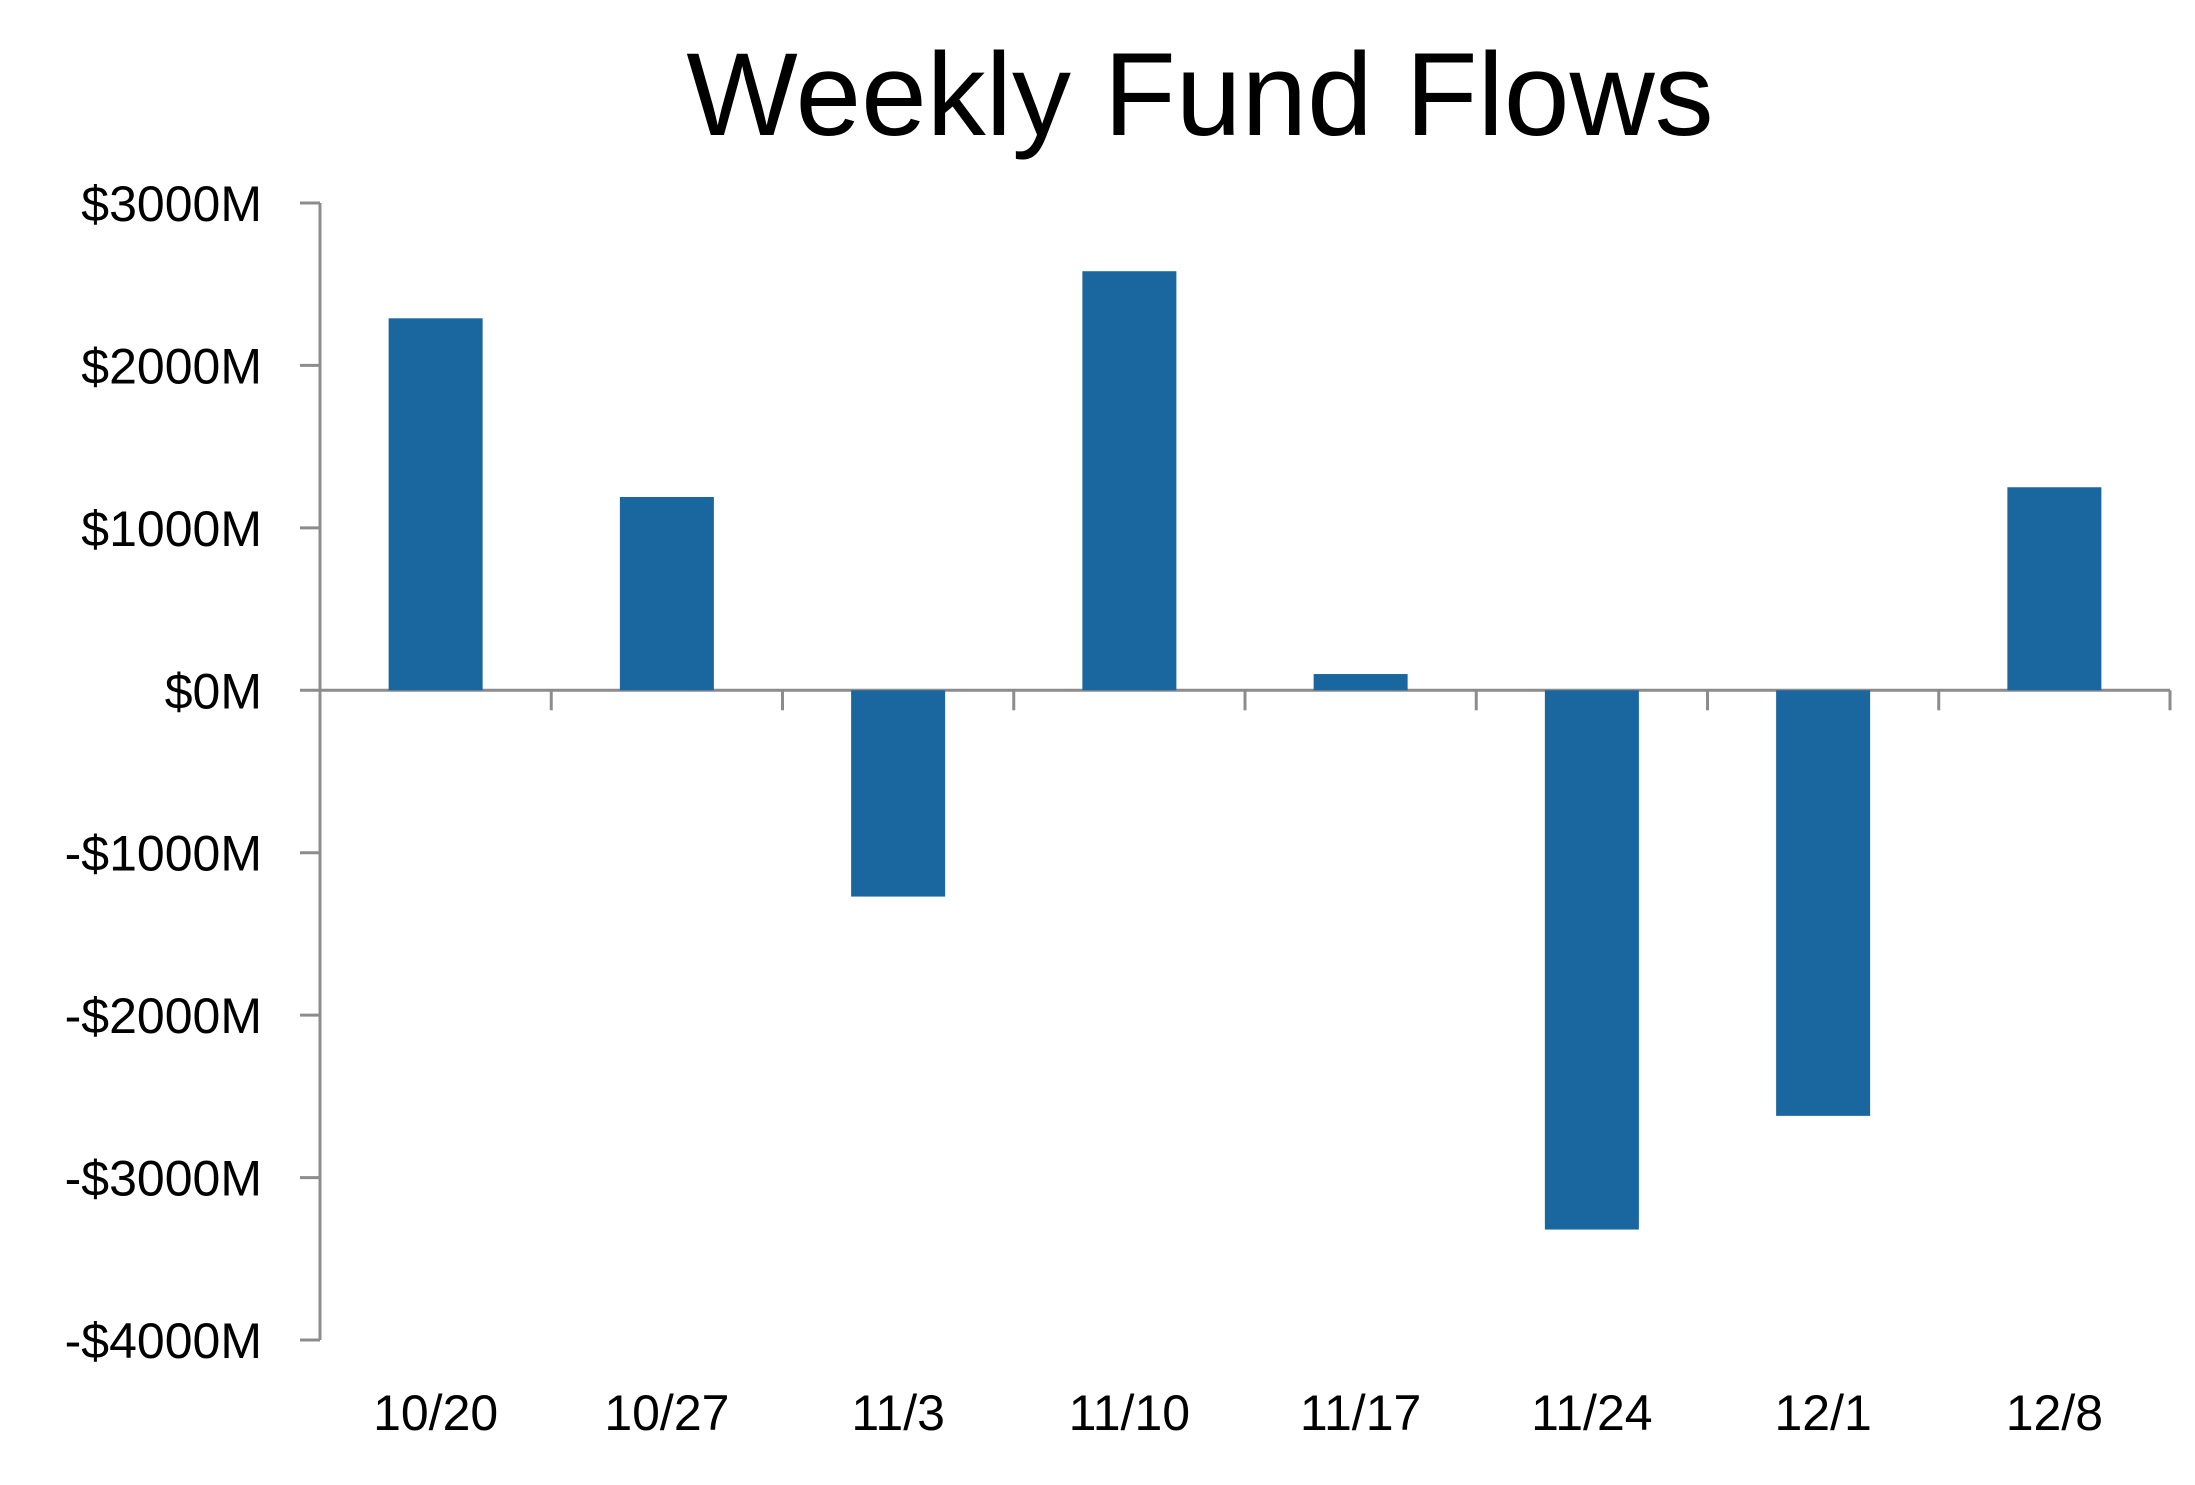 The width and height of the screenshot is (2195, 1485). What do you see at coordinates (666, 1413) in the screenshot?
I see `x-tick-label: 10/27` at bounding box center [666, 1413].